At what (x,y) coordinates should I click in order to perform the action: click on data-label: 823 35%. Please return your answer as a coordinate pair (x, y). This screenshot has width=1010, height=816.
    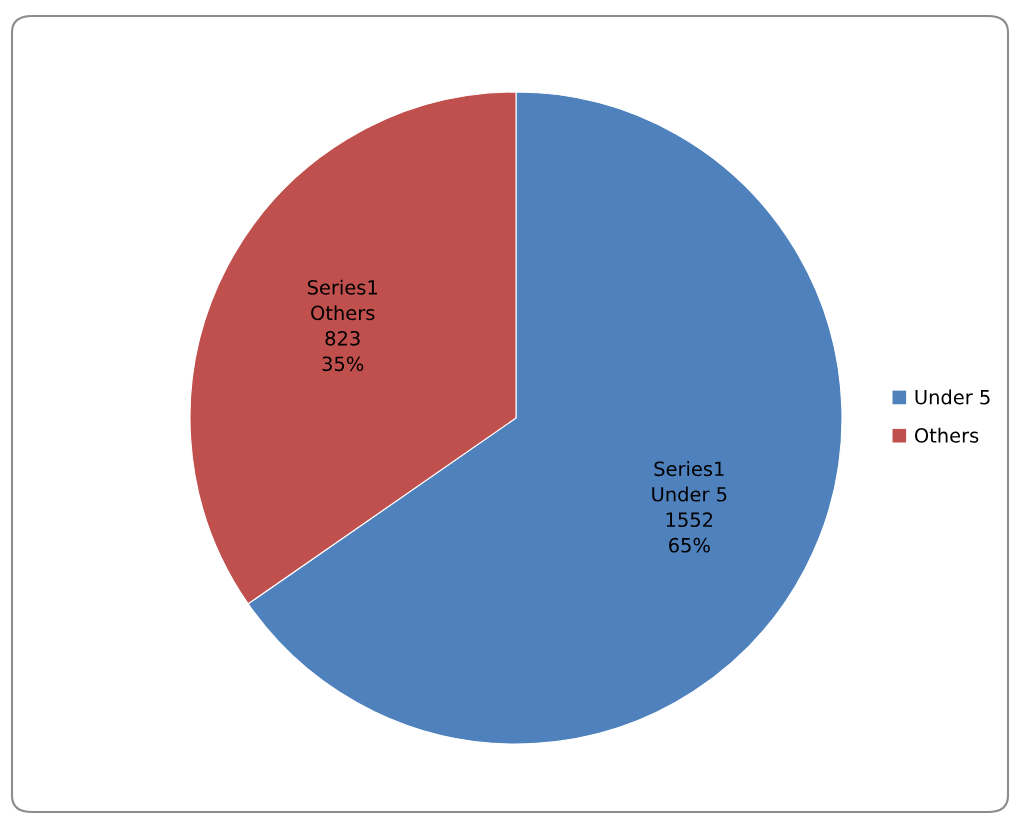
    Looking at the image, I should click on (343, 351).